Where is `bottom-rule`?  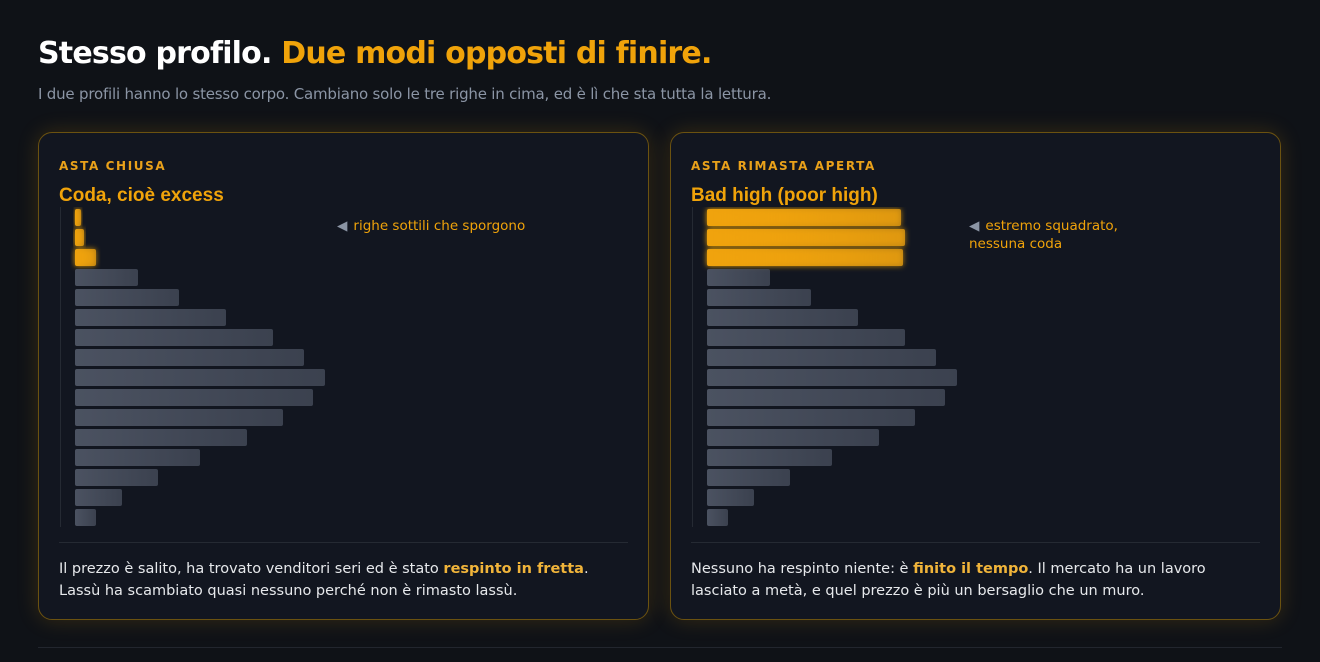
bottom-rule is located at coordinates (660, 647).